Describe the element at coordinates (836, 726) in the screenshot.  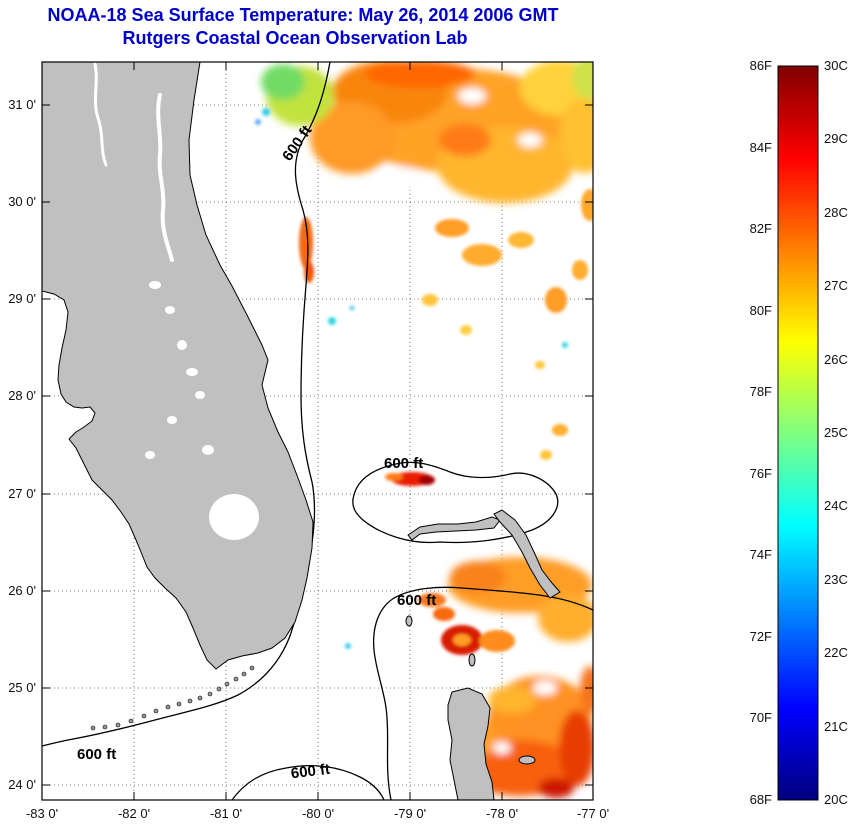
I see `colorbar-c-label: 21C` at that location.